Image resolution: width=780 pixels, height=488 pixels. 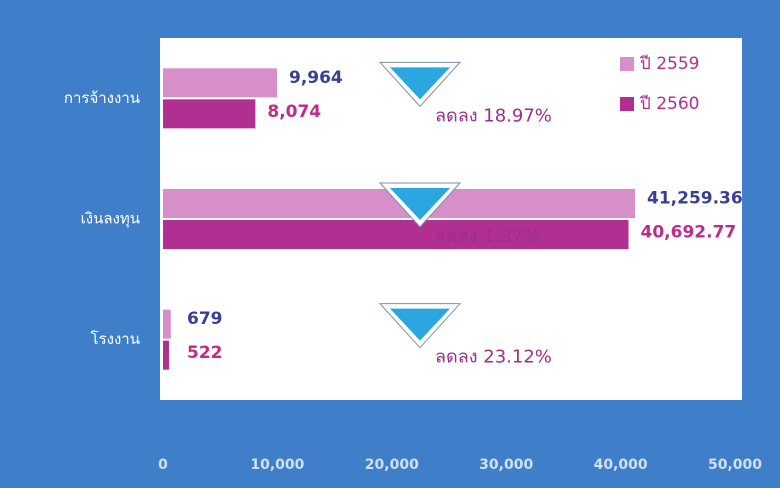 I want to click on x-tick-label: 40,000, so click(x=621, y=465).